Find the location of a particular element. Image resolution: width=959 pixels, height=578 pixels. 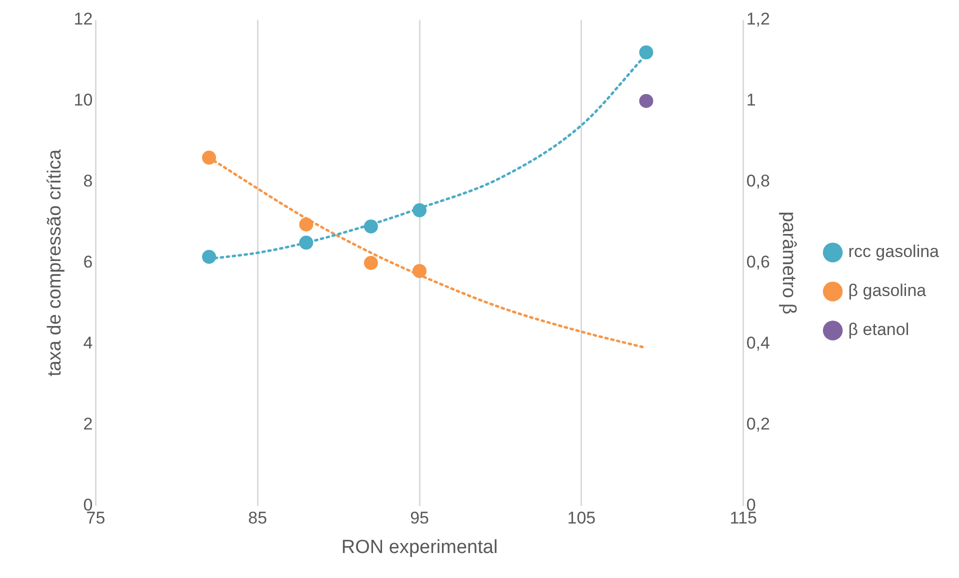

y-tick-label: 8 is located at coordinates (88, 181).